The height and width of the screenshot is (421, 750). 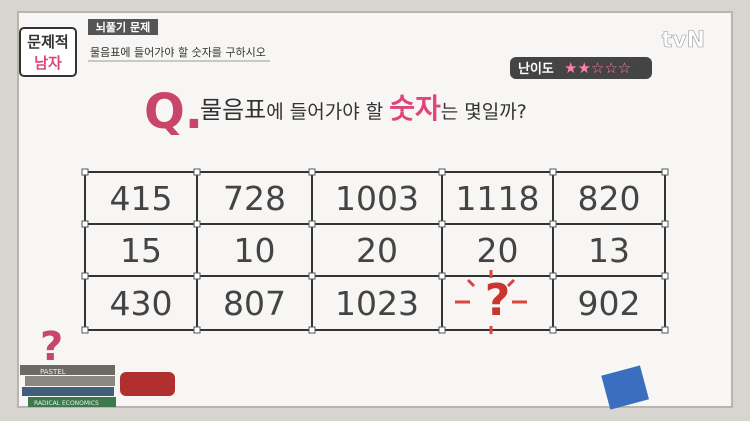 What do you see at coordinates (327, 112) in the screenshot?
I see `question-part: 에 들어가야 할` at bounding box center [327, 112].